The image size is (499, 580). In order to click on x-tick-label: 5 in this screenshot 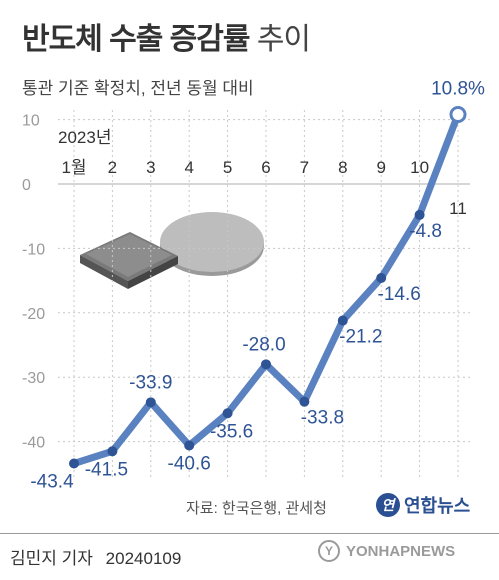, I will do `click(227, 167)`.